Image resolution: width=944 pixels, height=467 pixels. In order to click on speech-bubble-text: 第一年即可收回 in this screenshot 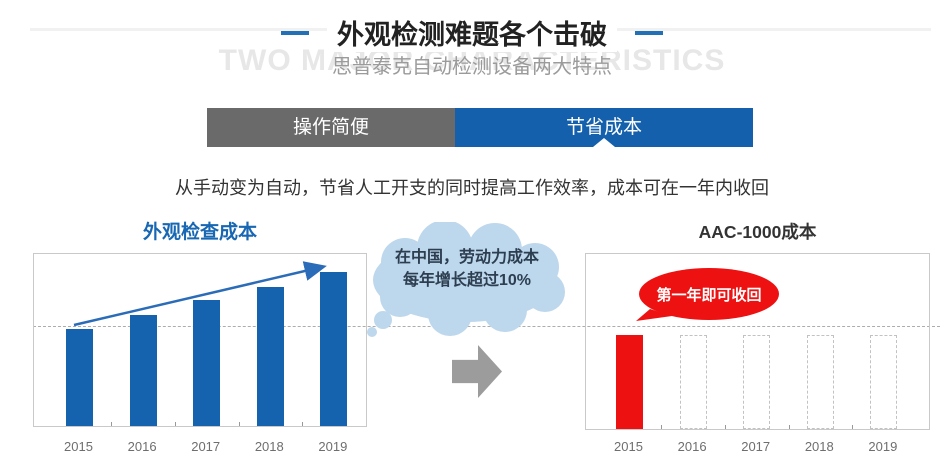, I will do `click(709, 295)`.